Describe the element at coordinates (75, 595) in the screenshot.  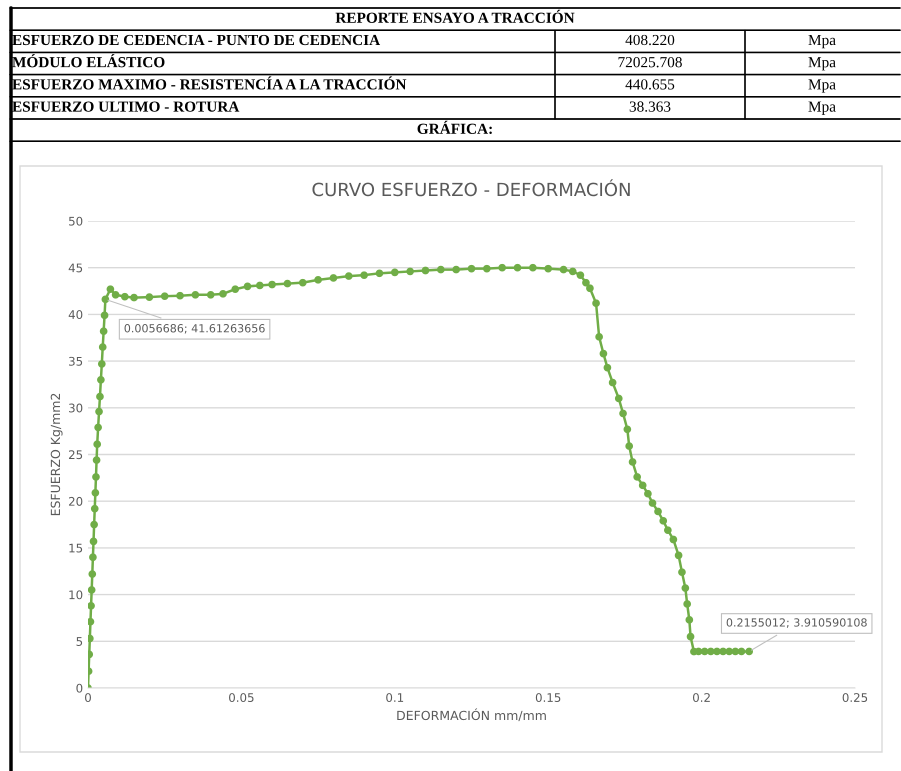
I see `y-tick-label: 10` at that location.